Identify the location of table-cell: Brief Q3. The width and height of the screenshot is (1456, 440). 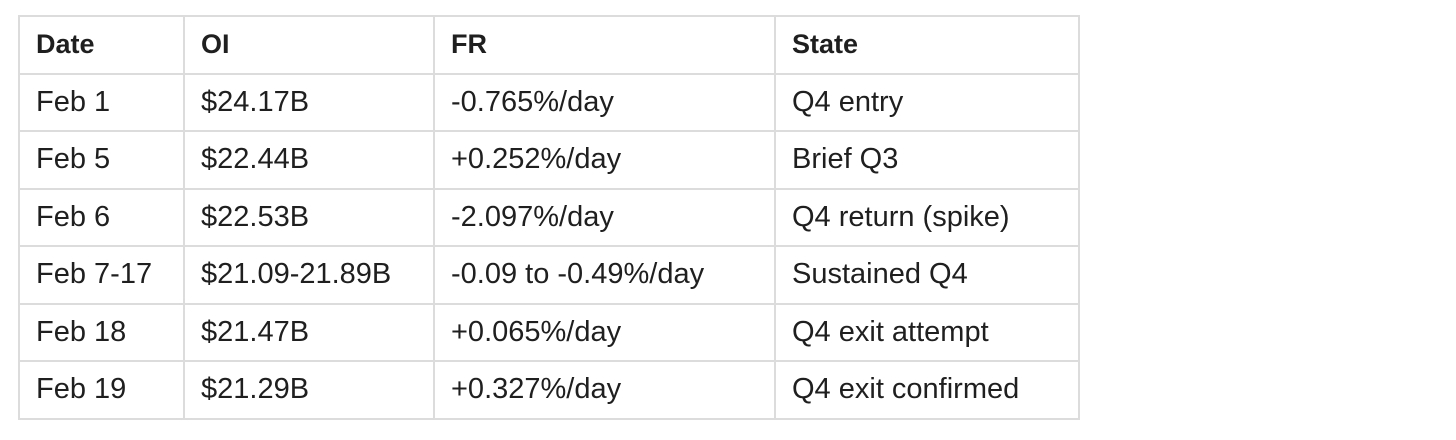
(927, 160).